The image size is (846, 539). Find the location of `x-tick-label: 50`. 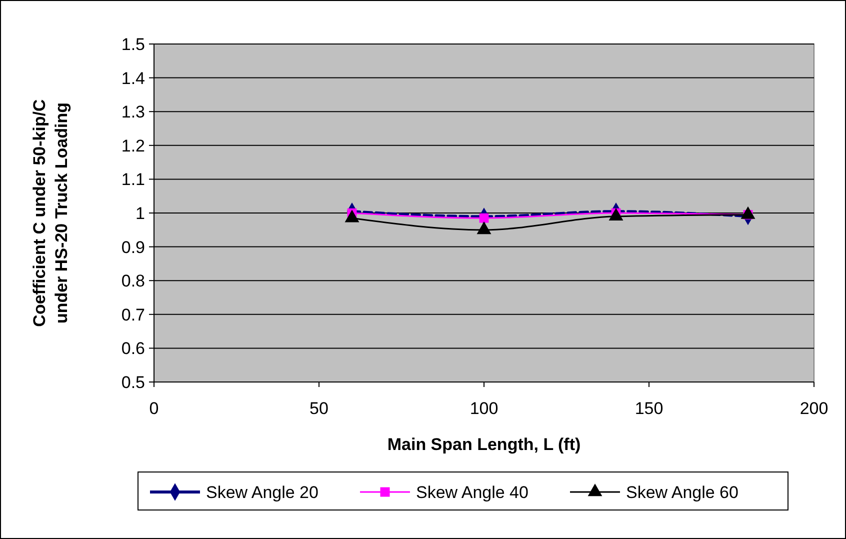

x-tick-label: 50 is located at coordinates (319, 408).